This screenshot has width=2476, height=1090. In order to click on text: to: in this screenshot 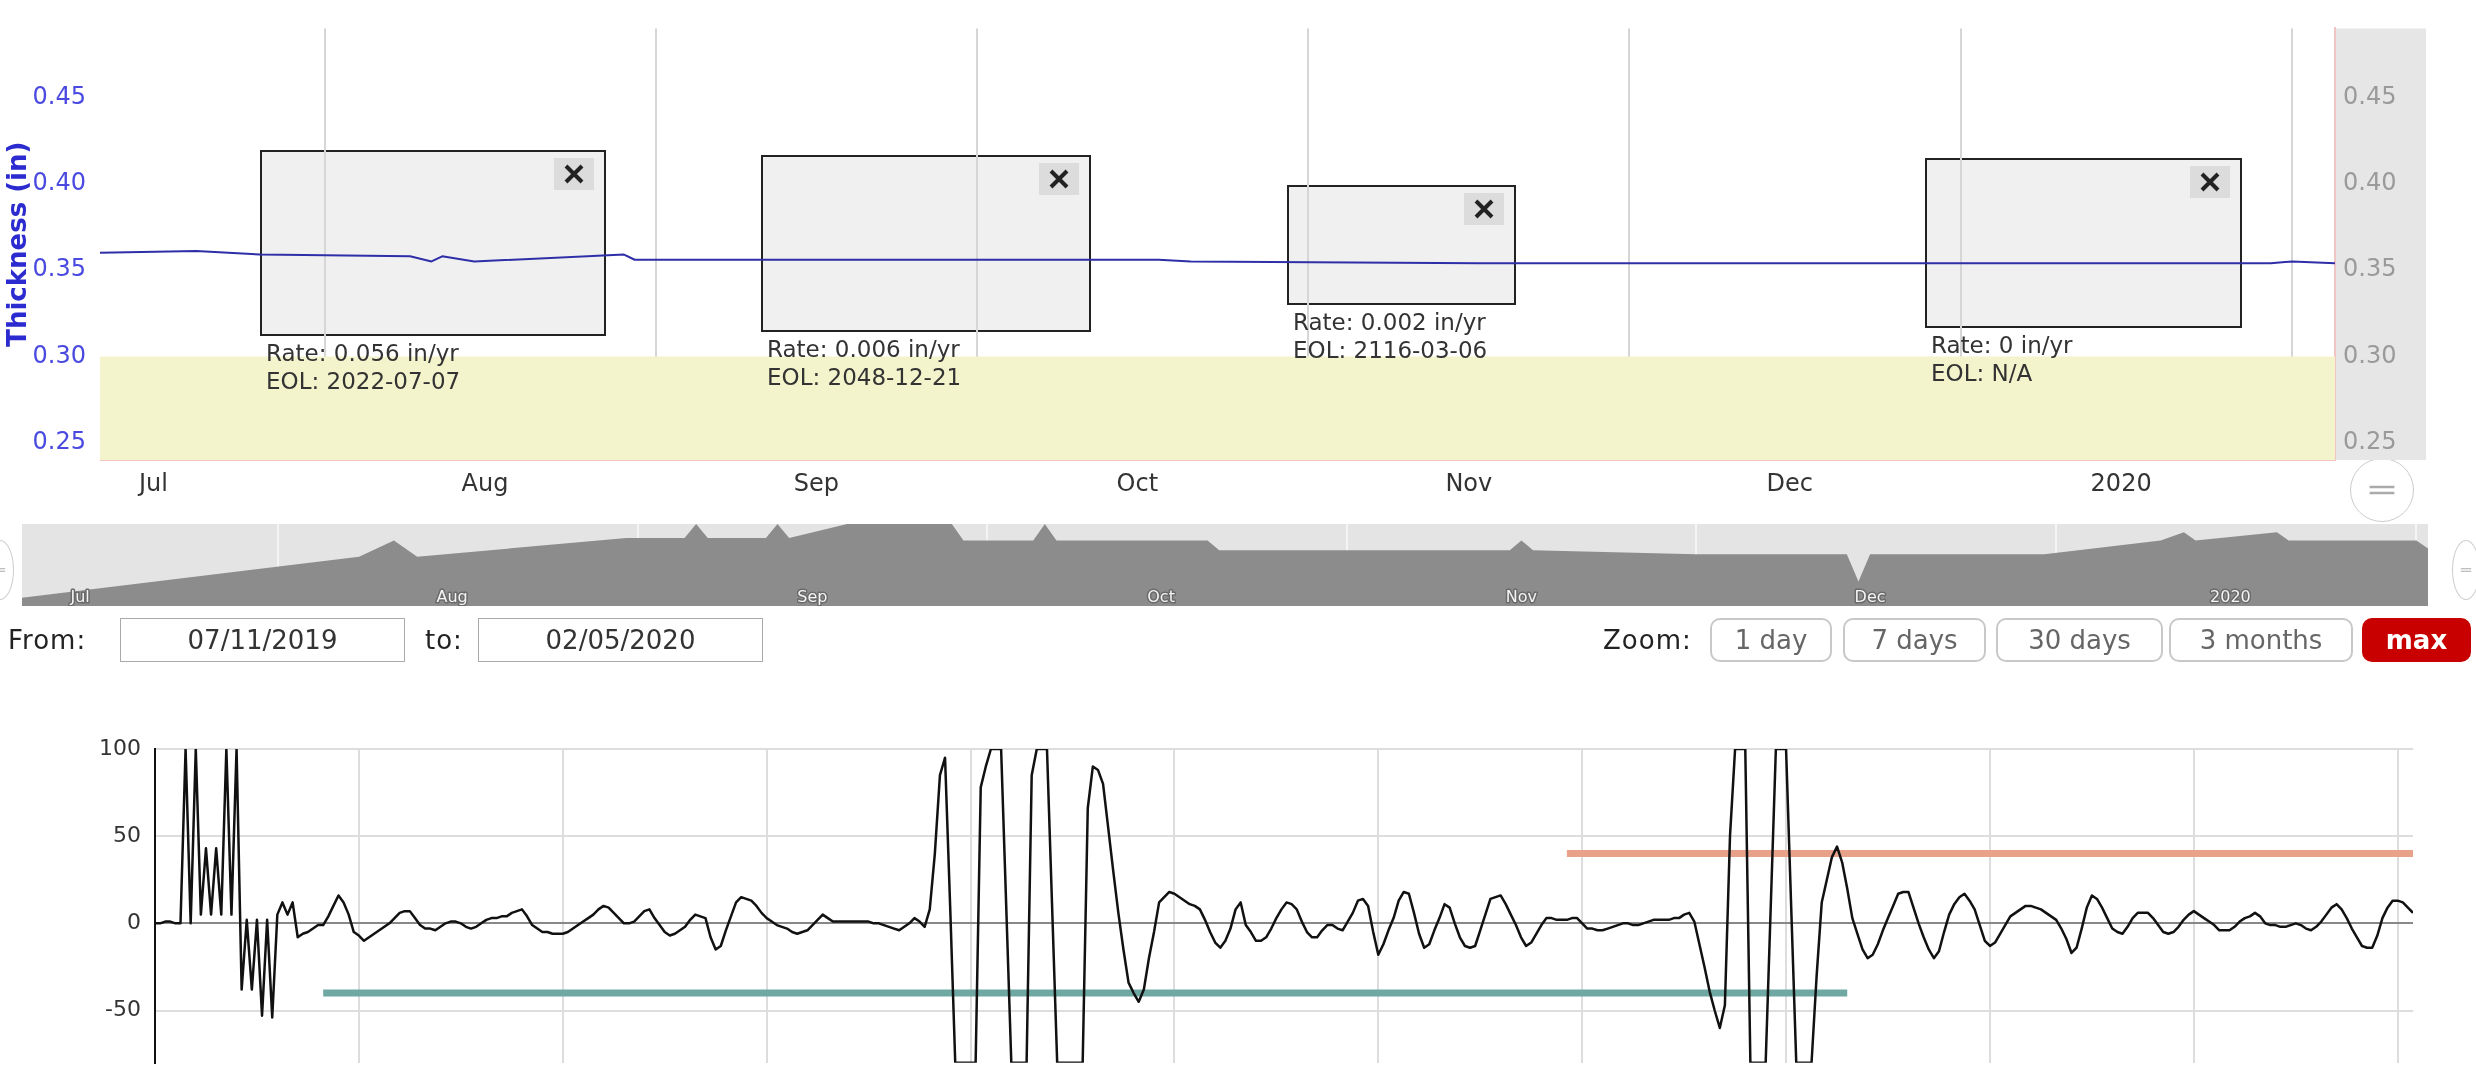, I will do `click(444, 640)`.